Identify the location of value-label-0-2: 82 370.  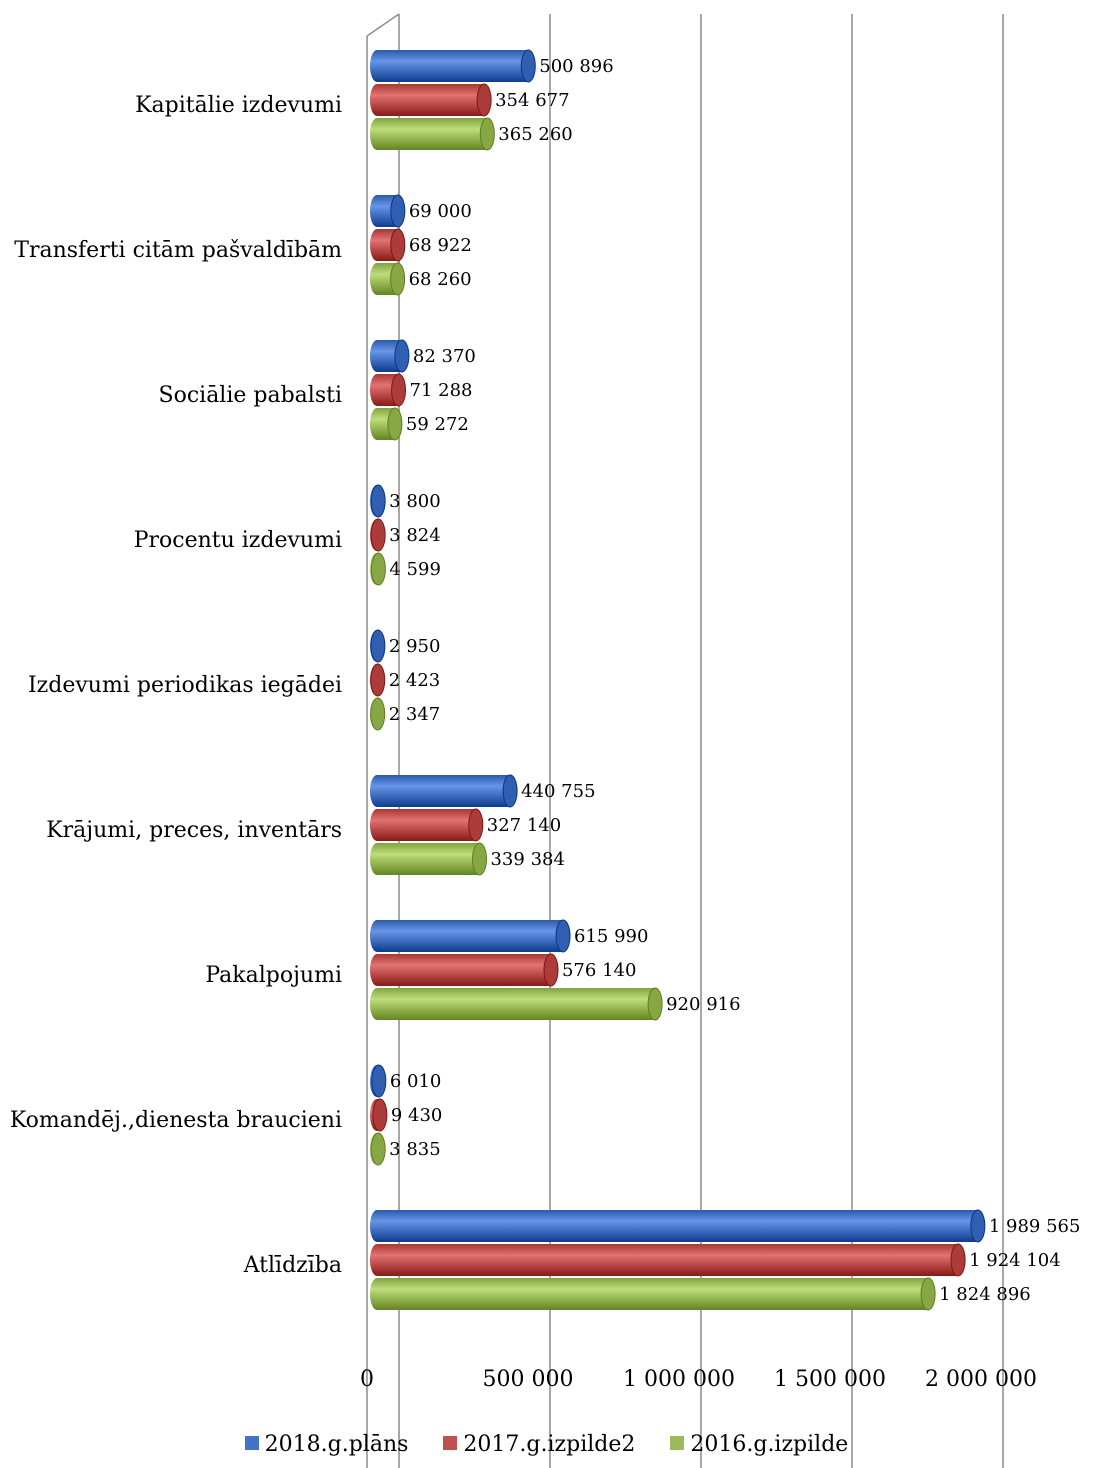
(444, 356).